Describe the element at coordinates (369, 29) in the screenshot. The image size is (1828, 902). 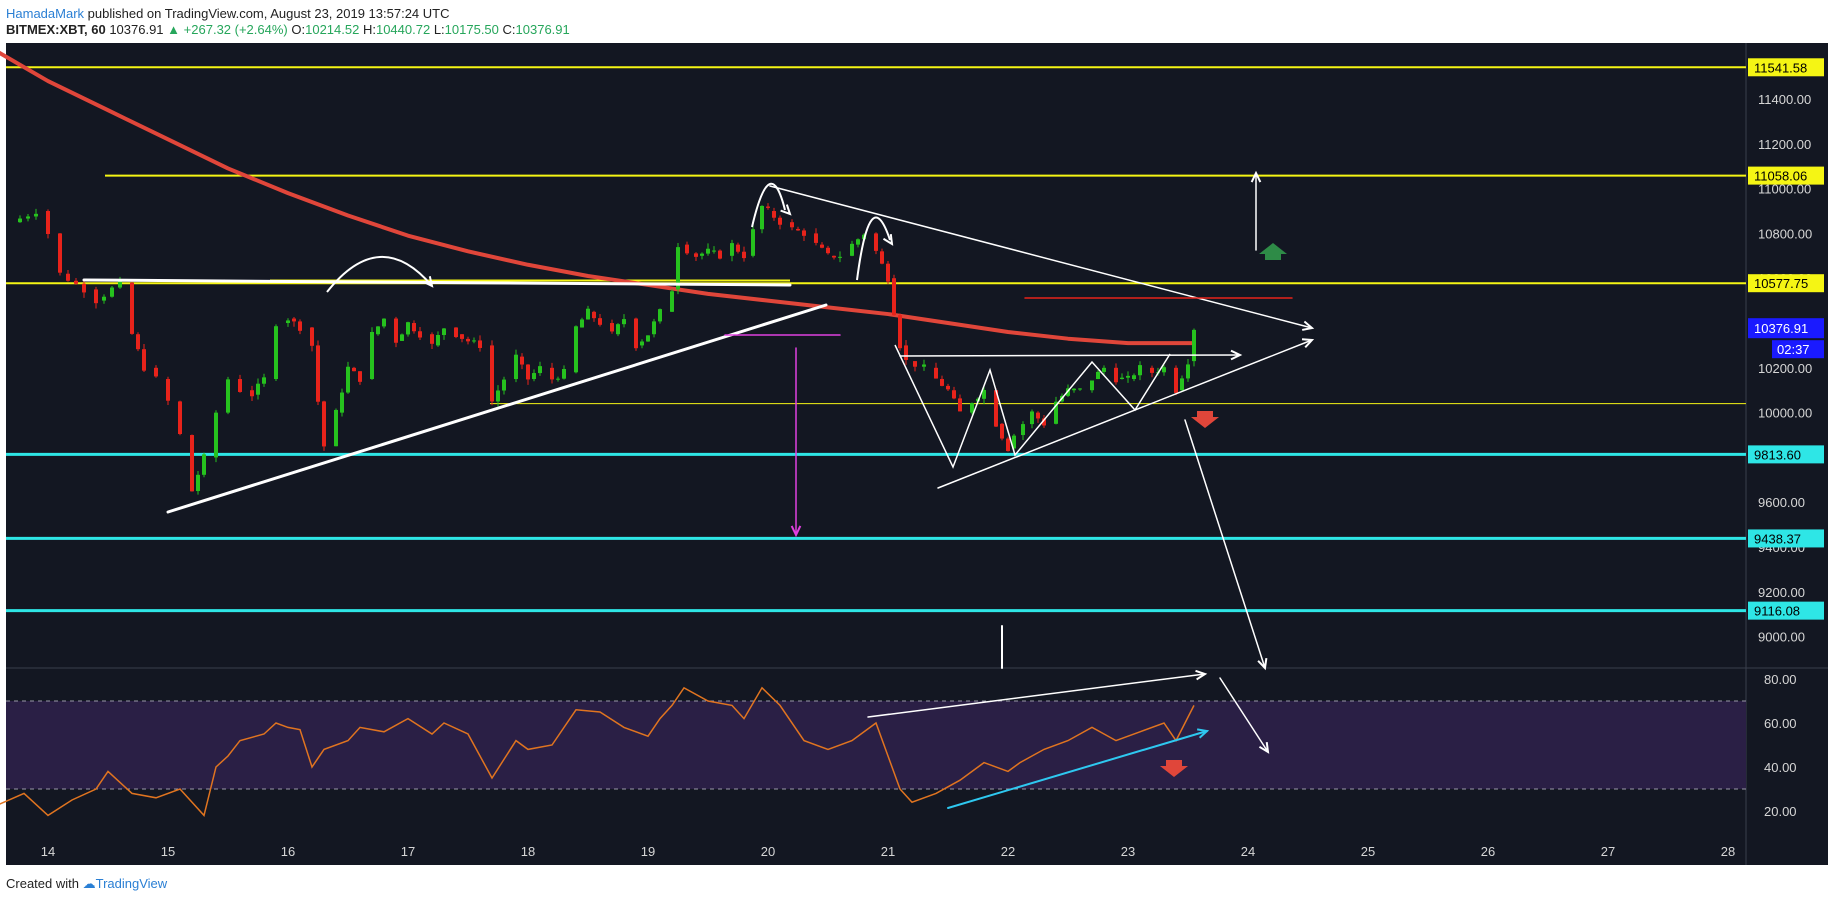
I see `high-key: H:` at that location.